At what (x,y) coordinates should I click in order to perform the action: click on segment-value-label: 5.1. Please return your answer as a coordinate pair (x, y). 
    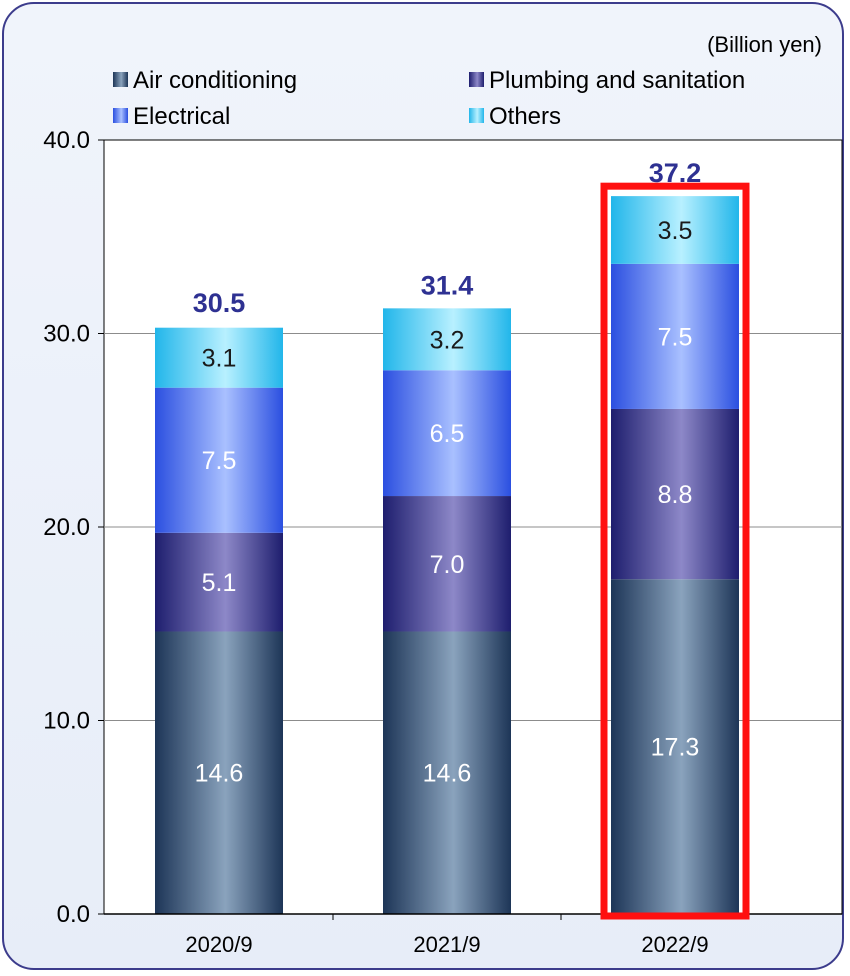
    Looking at the image, I should click on (219, 583).